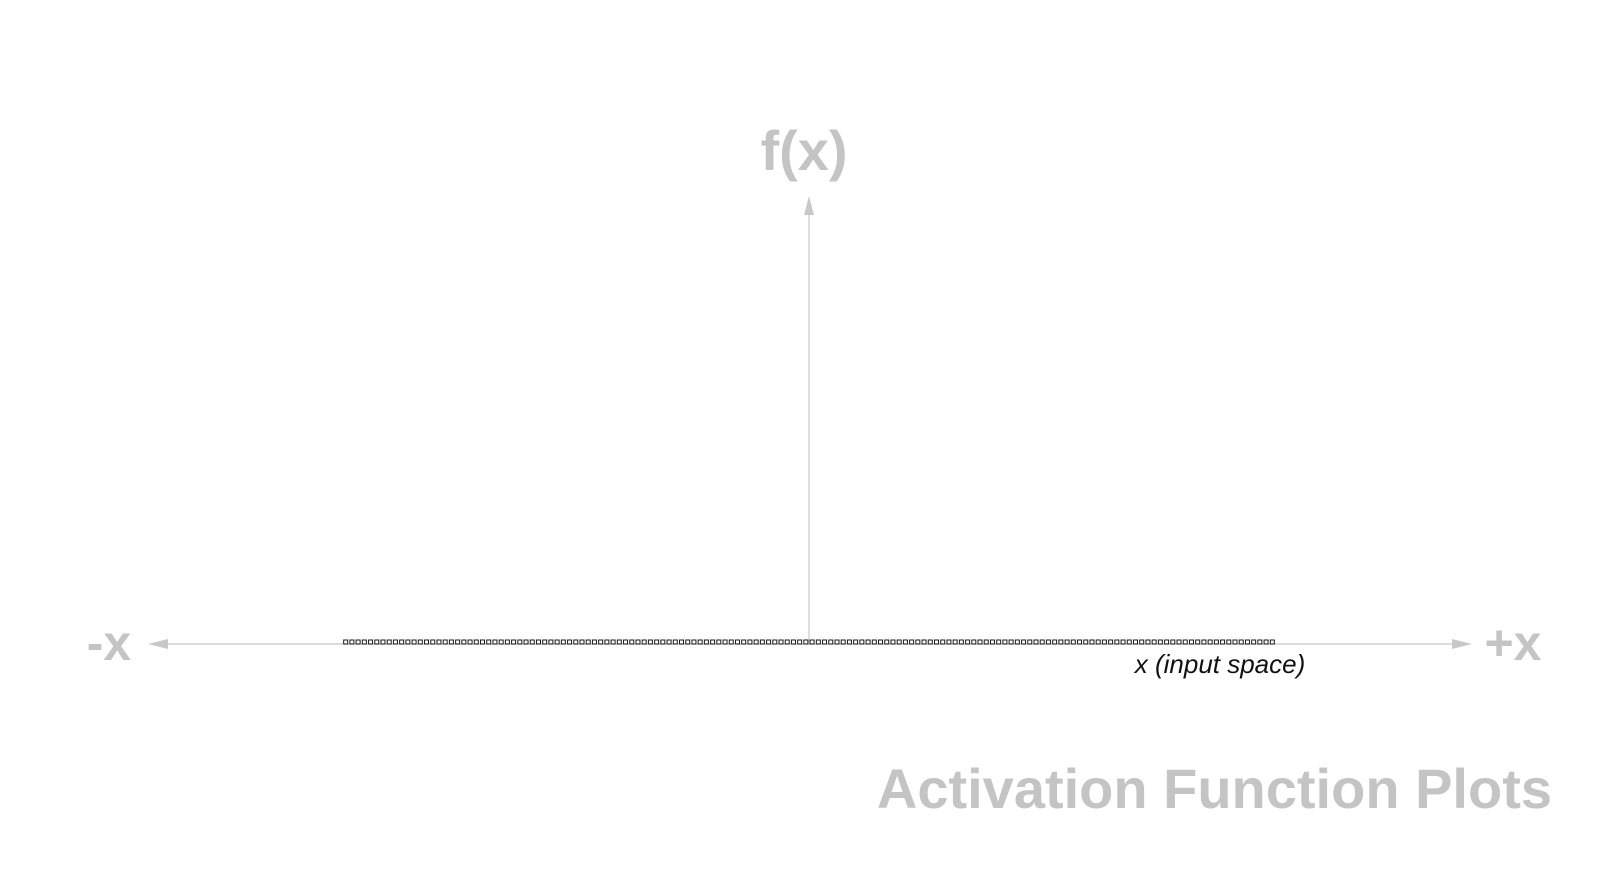 Image resolution: width=1598 pixels, height=879 pixels. I want to click on x-axis-caption: x (input space), so click(1219, 664).